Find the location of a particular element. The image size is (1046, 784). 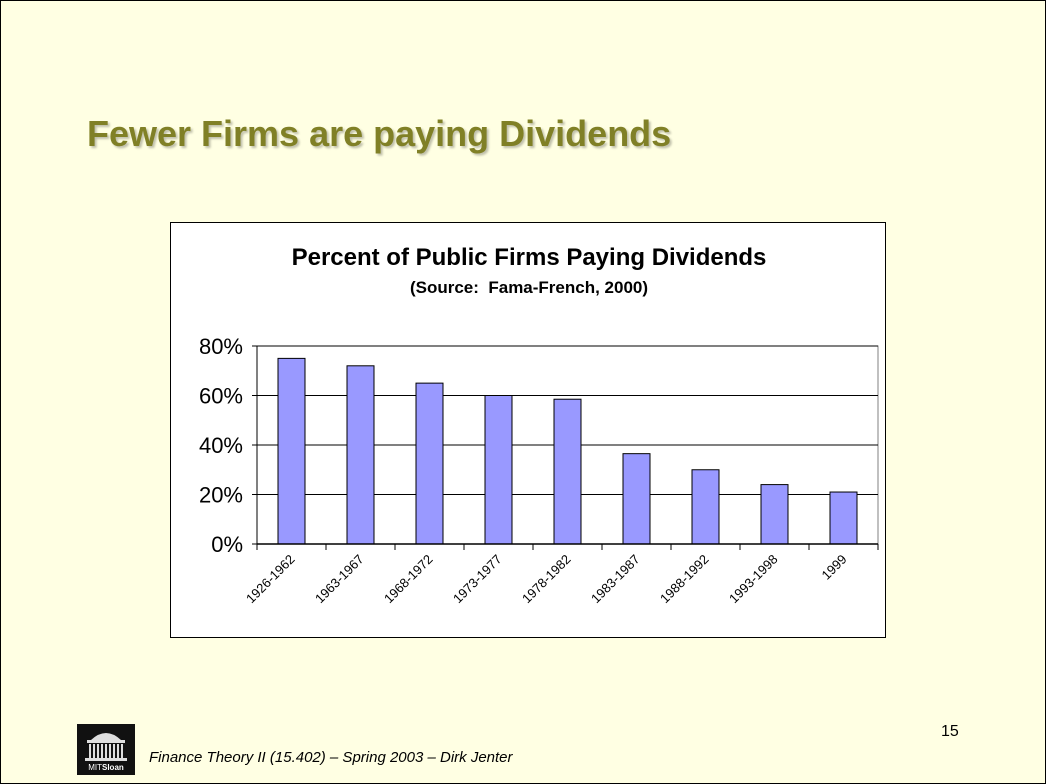

y-tick-label: 80% is located at coordinates (221, 346).